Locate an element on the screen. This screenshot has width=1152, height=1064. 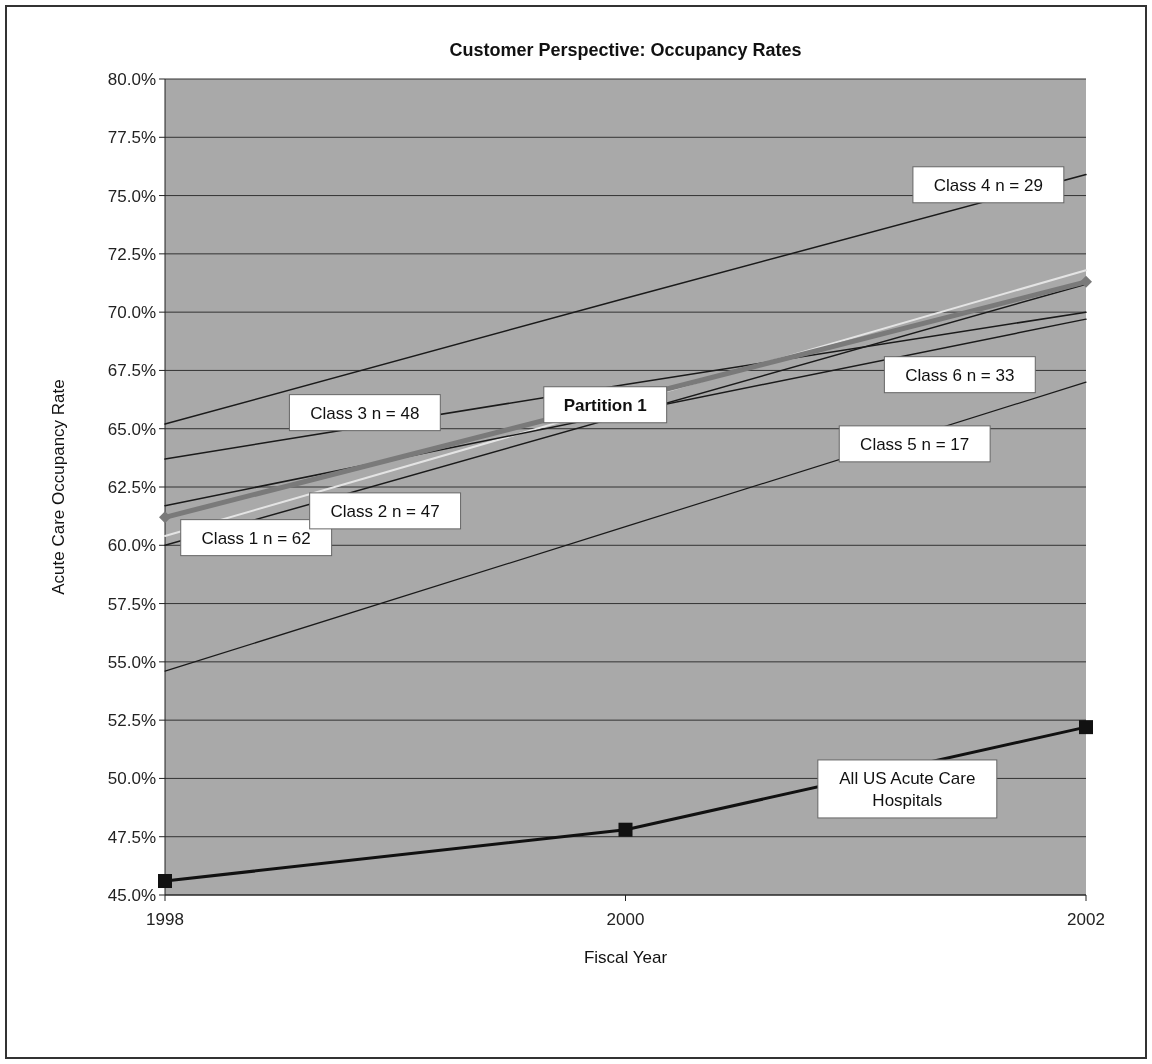
series-label: Class 2 n = 47 is located at coordinates (385, 511).